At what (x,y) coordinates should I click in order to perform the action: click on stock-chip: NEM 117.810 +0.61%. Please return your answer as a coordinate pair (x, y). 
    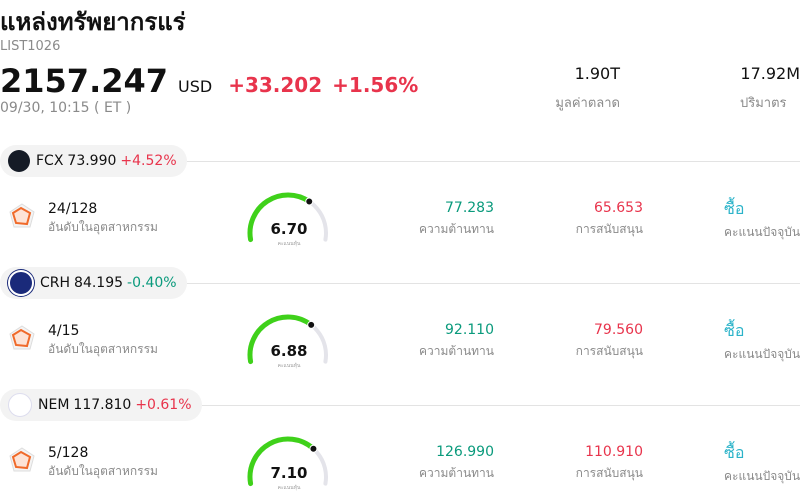
    Looking at the image, I should click on (101, 405).